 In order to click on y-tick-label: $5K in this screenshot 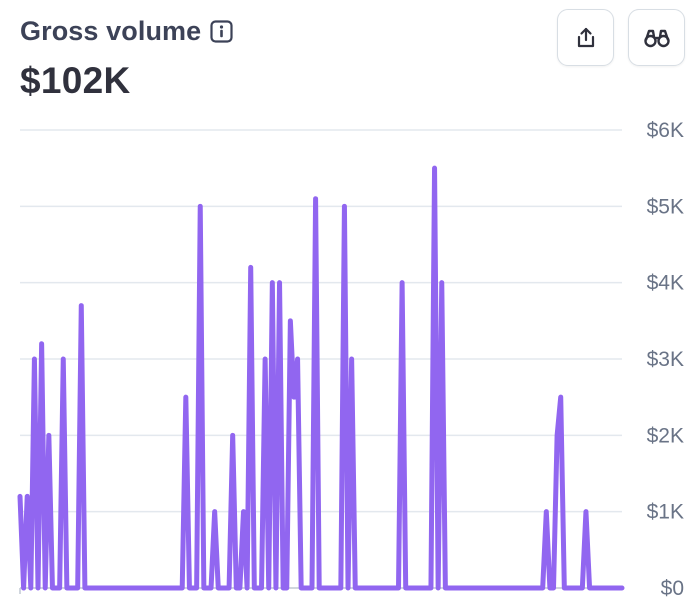, I will do `click(665, 206)`.